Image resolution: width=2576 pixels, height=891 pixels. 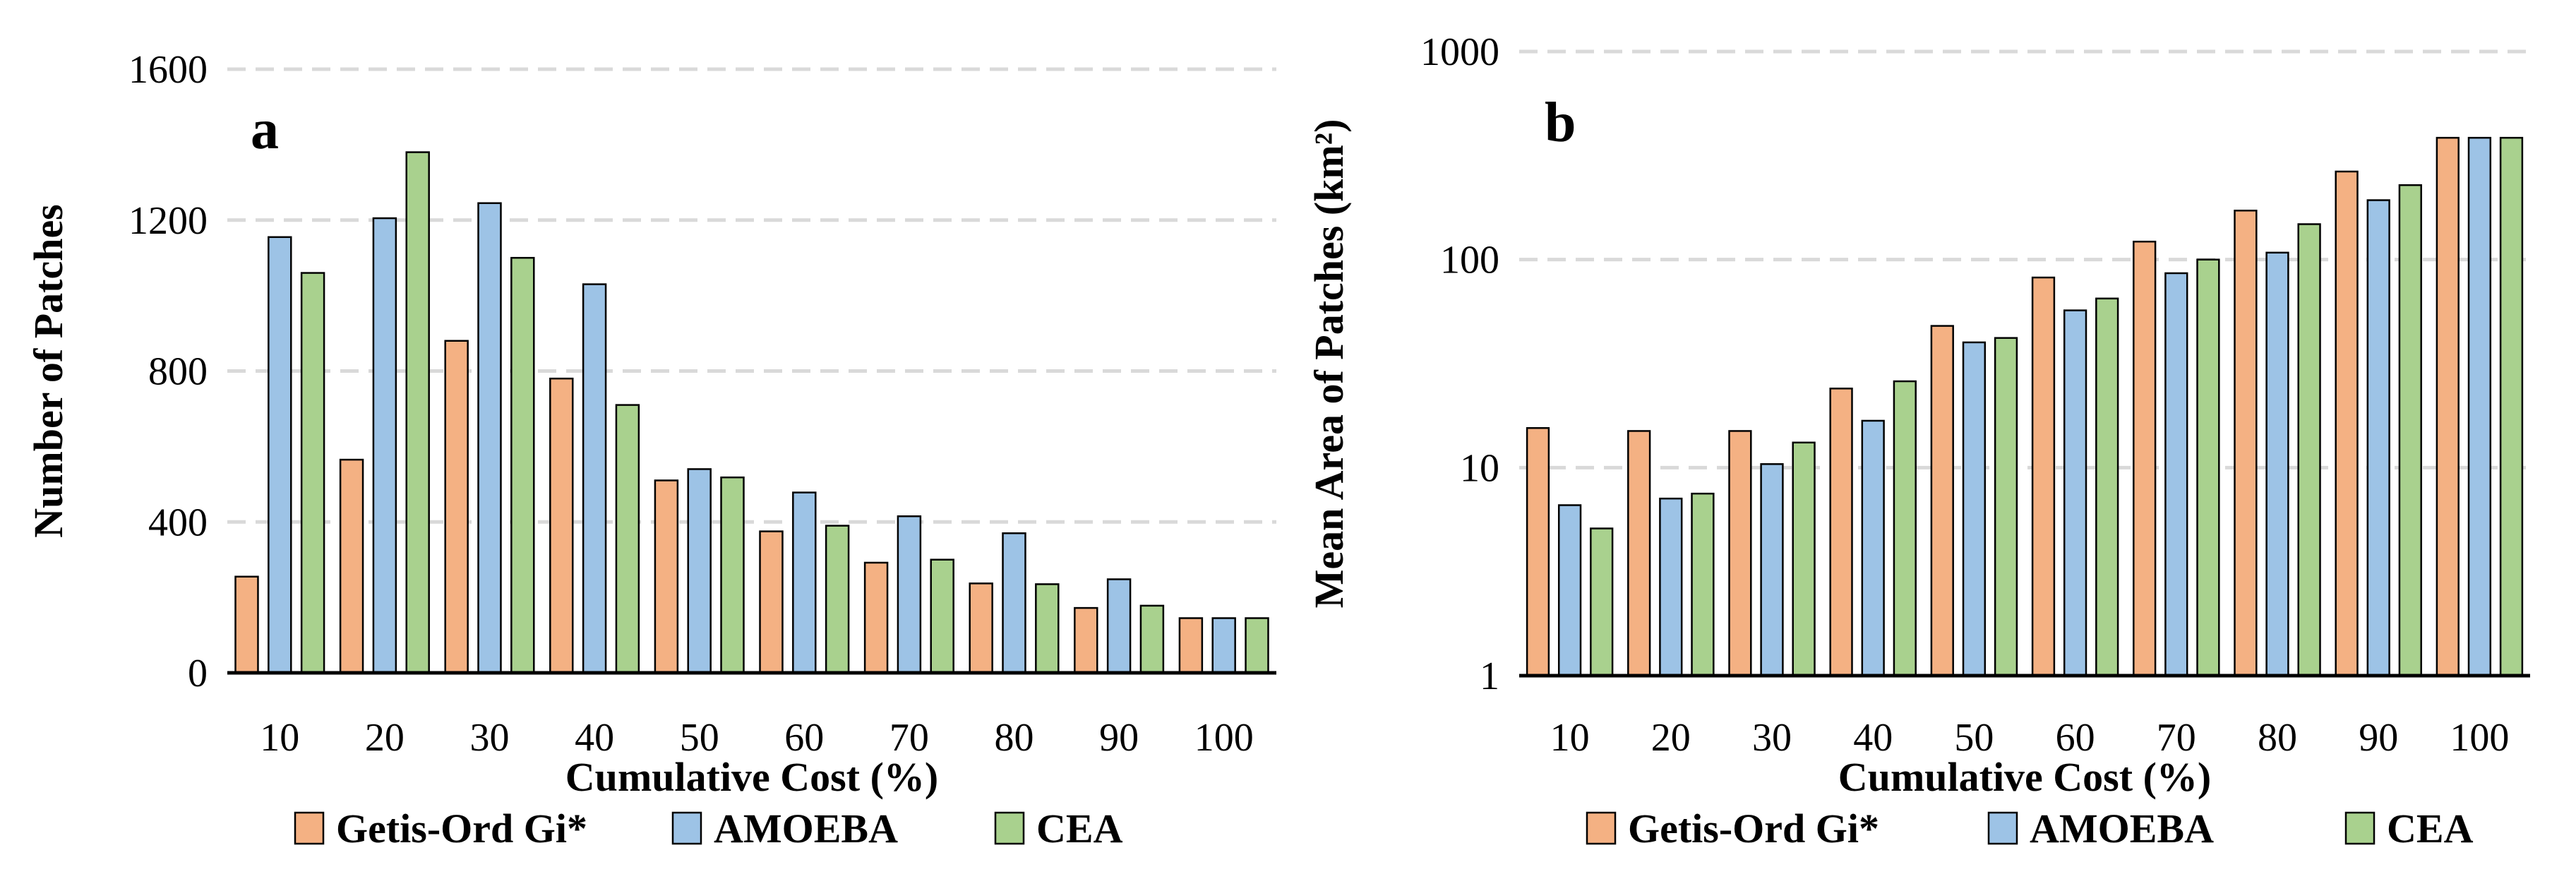 What do you see at coordinates (1329, 364) in the screenshot?
I see `y-axis-title: Mean Area of Patches (km²)` at bounding box center [1329, 364].